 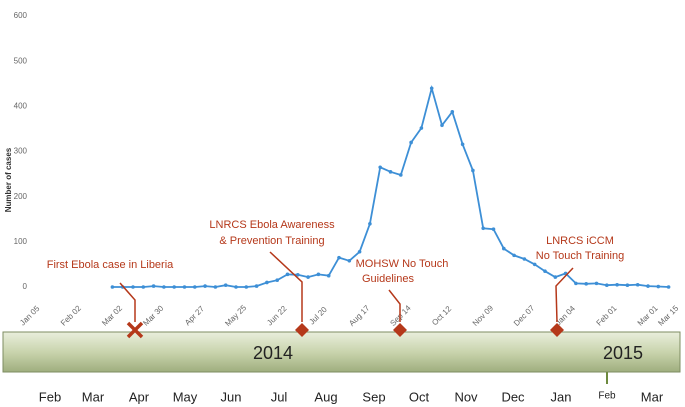 What do you see at coordinates (30, 316) in the screenshot?
I see `x-tick-label: Jan 05` at bounding box center [30, 316].